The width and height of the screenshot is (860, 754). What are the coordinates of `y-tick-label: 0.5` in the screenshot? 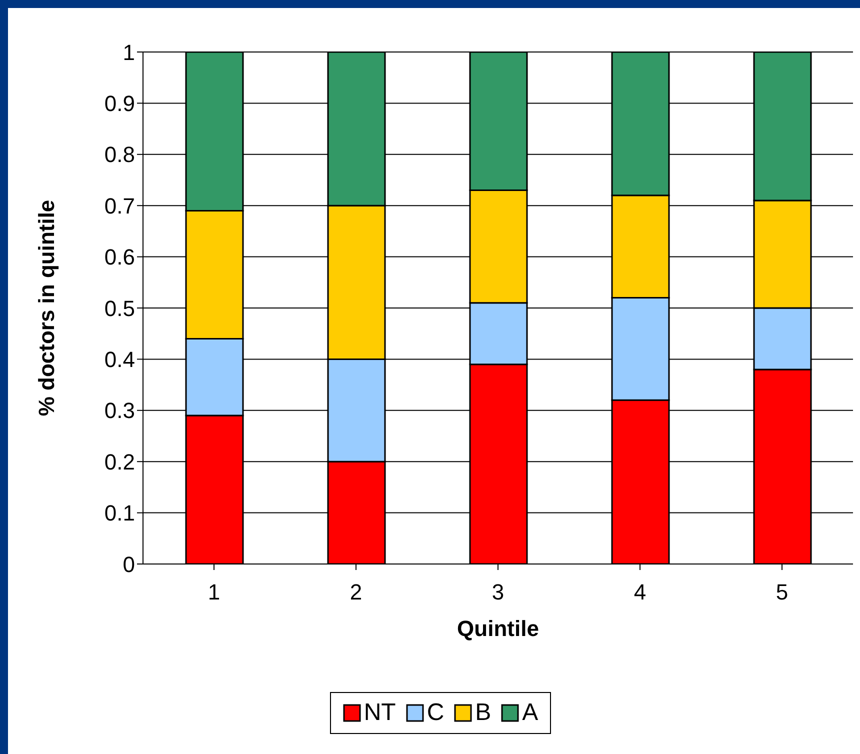 It's located at (119, 308).